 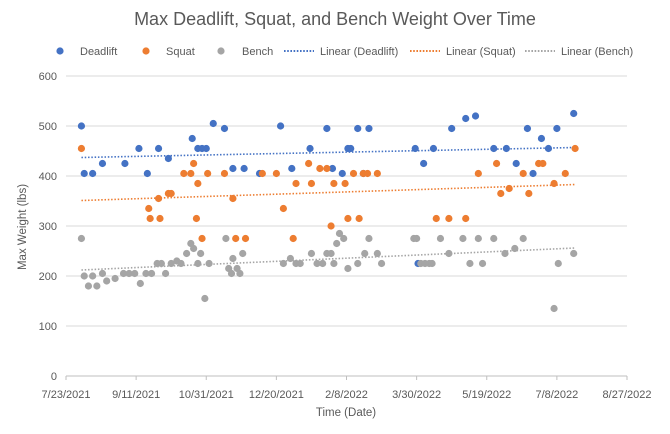 What do you see at coordinates (136, 395) in the screenshot?
I see `x-tick-label: 9/11/2021` at bounding box center [136, 395].